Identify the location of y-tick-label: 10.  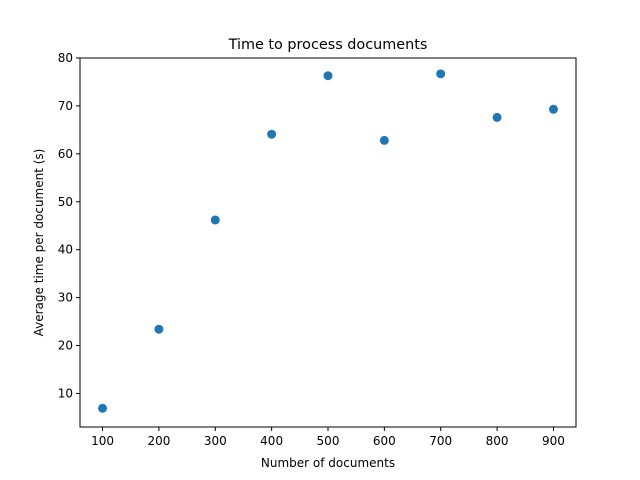
(65, 393).